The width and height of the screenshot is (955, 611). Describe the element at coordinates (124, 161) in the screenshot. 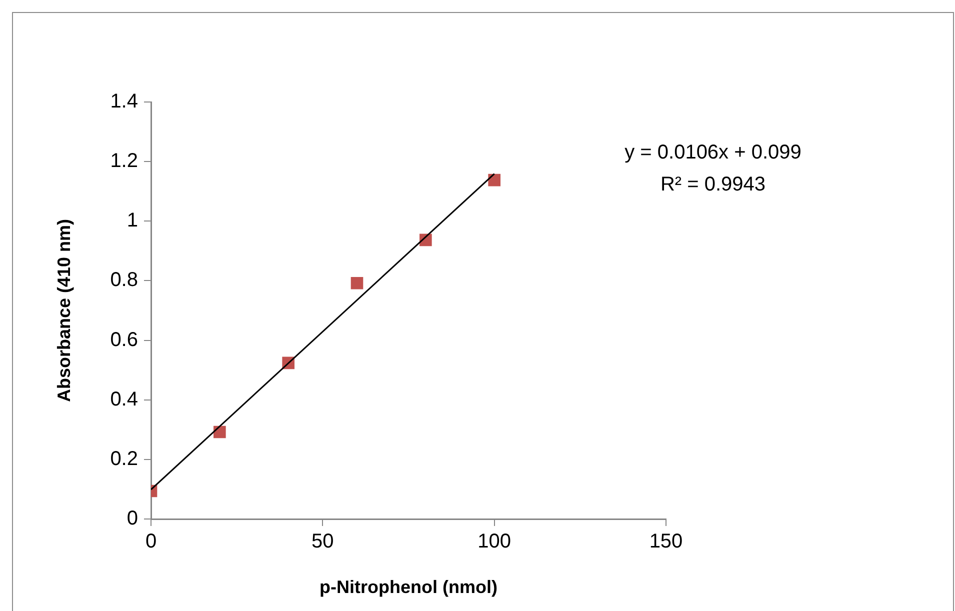

I see `y-tick-label: 1.2` at that location.